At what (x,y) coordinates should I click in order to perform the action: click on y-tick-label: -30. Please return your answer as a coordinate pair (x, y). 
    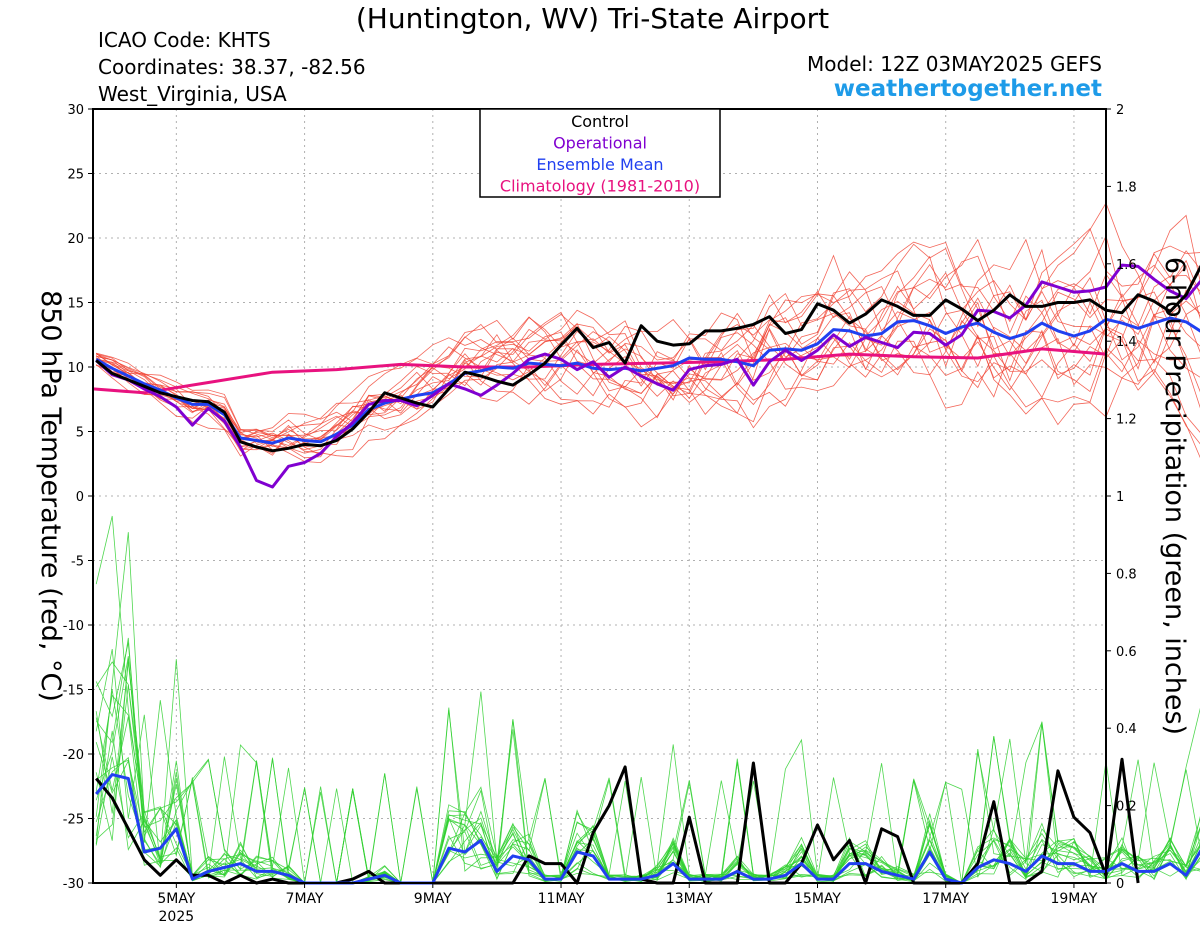
    Looking at the image, I should click on (73, 884).